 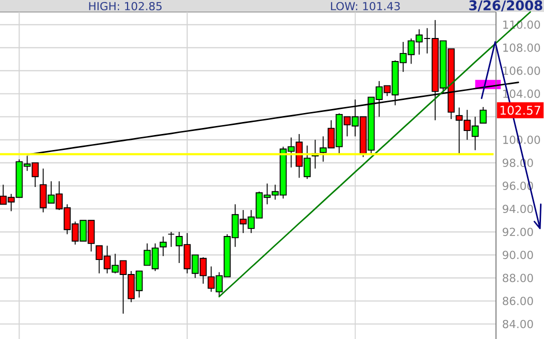 What do you see at coordinates (365, 6) in the screenshot?
I see `text: LOW: 101.43` at bounding box center [365, 6].